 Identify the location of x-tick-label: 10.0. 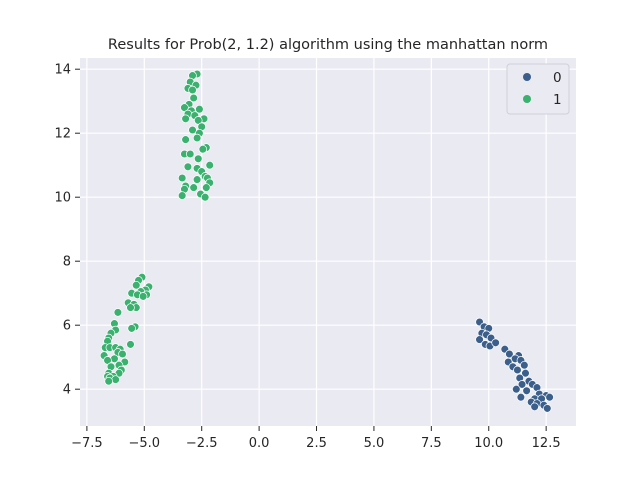
(488, 443).